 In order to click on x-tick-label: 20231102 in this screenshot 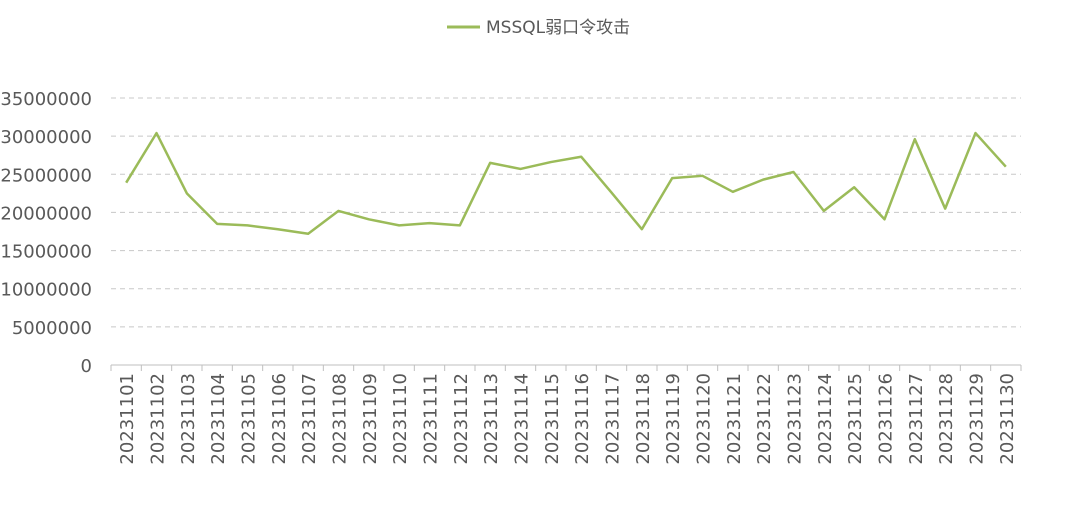, I will do `click(158, 419)`.